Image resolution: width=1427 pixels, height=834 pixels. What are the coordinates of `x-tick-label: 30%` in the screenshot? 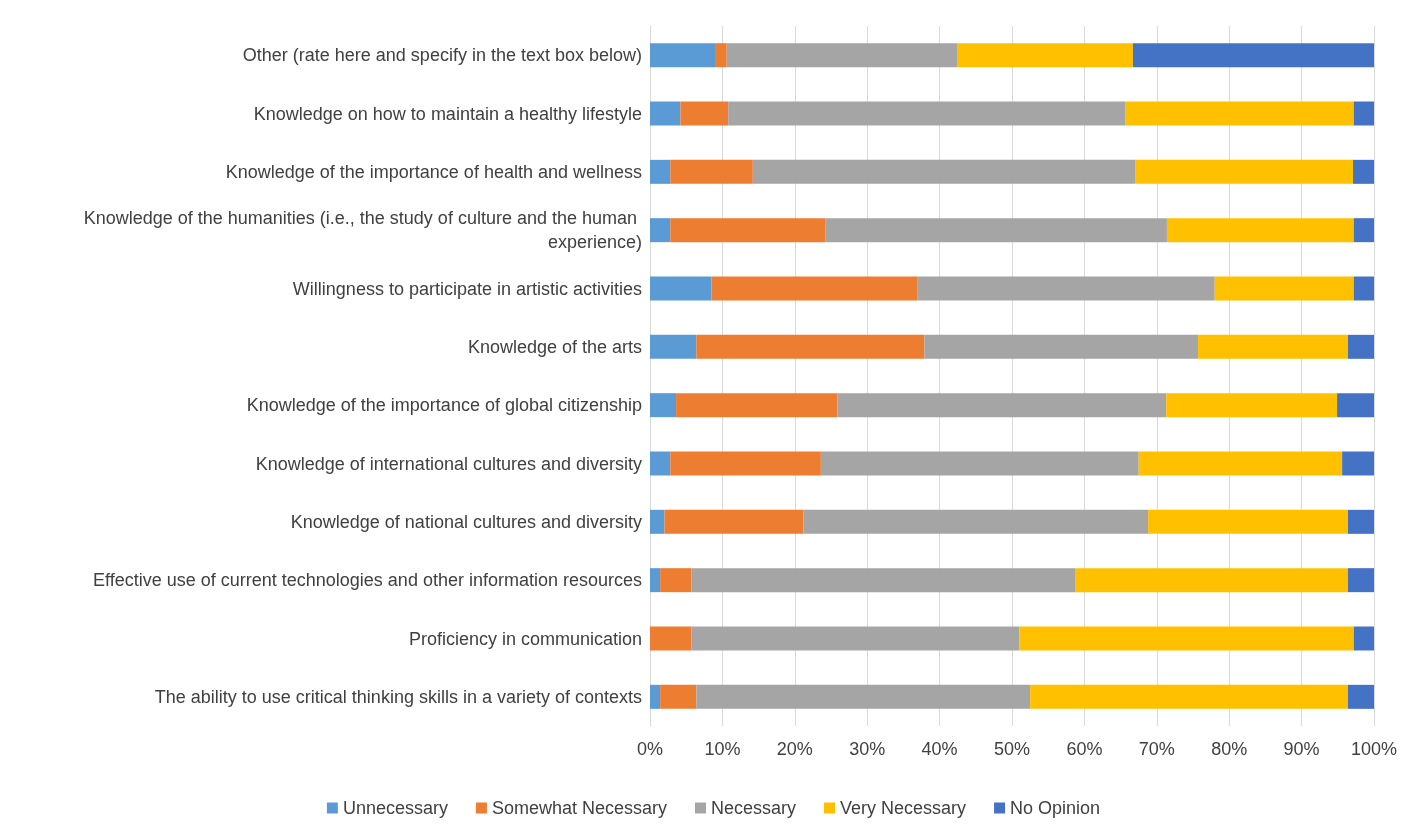 It's located at (867, 749).